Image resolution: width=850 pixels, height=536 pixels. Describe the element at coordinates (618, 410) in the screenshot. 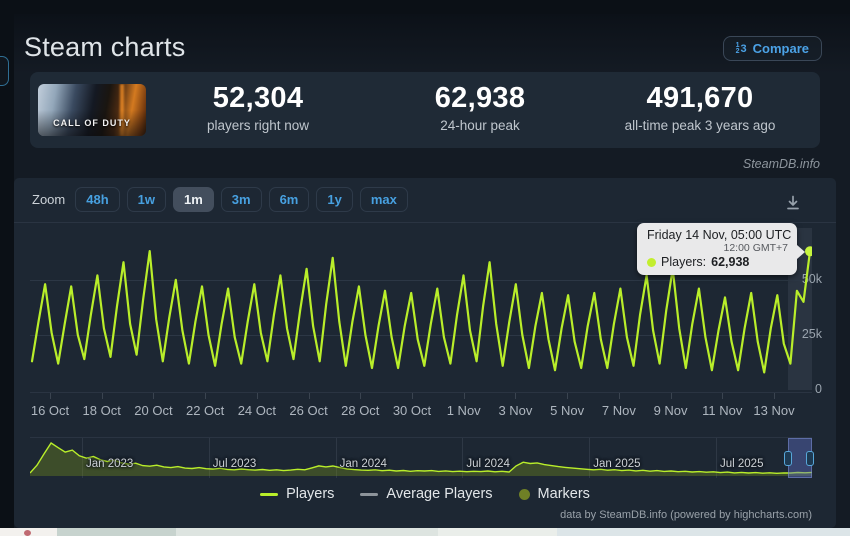

I see `x-axis-label: 7 Nov` at that location.